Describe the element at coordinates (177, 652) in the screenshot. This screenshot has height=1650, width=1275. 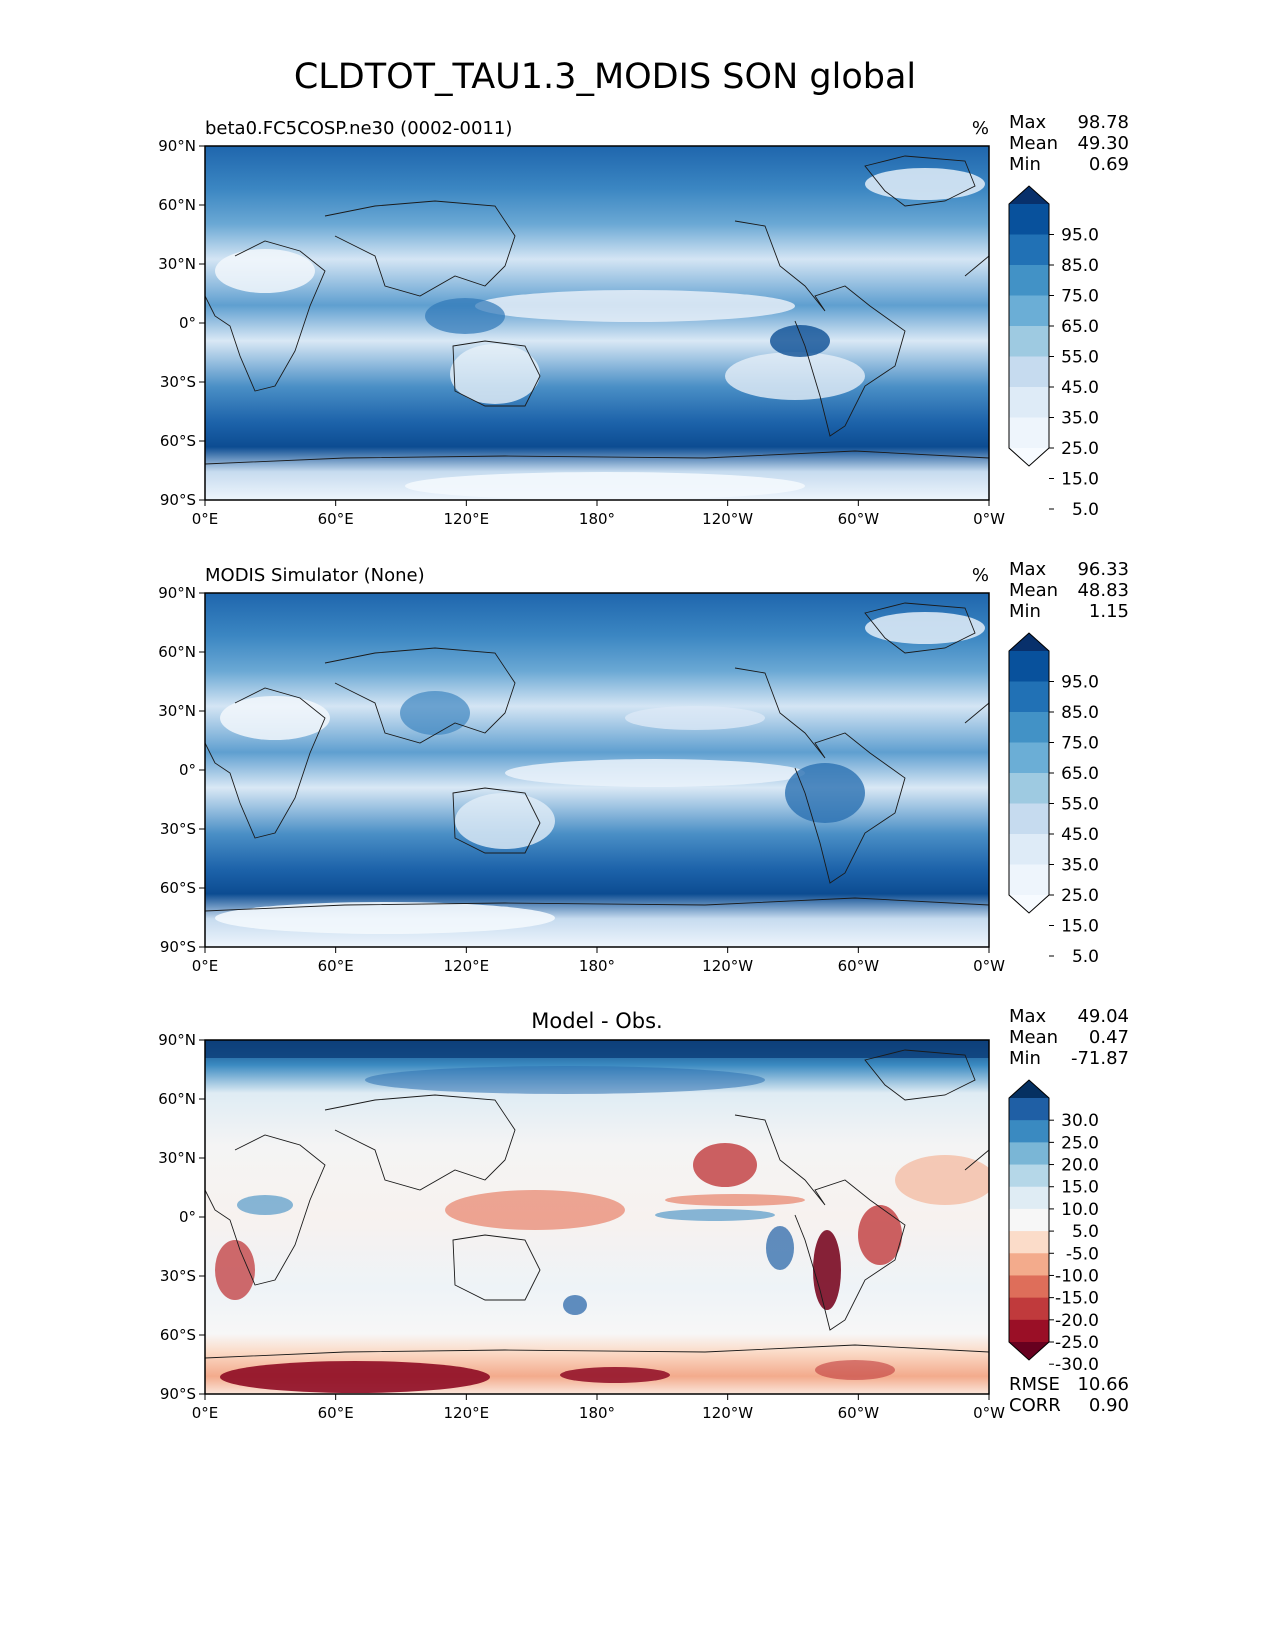
I see `y-tick-label: 60°N` at that location.